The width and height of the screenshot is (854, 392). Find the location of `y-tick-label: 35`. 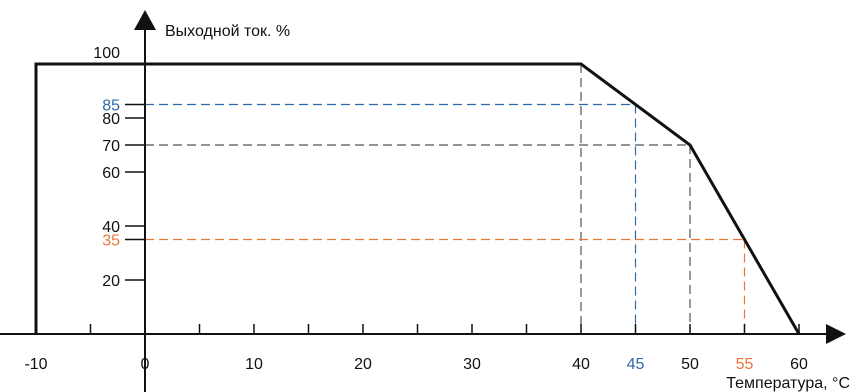

y-tick-label: 35 is located at coordinates (111, 241).